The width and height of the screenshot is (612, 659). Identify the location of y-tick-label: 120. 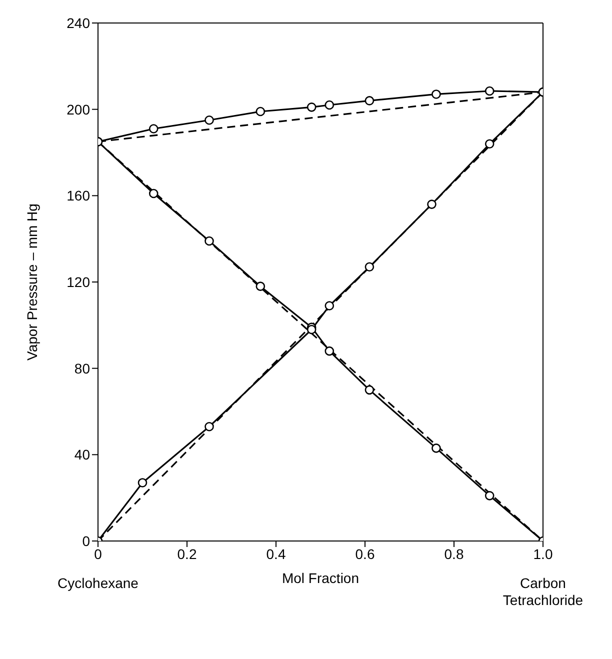
(78, 282).